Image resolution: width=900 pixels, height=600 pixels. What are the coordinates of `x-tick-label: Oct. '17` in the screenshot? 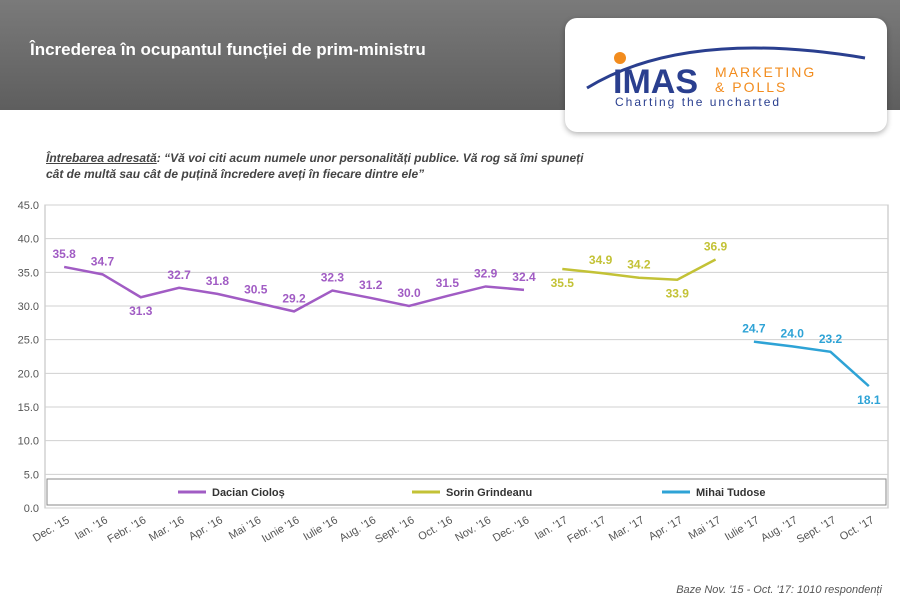 It's located at (857, 528).